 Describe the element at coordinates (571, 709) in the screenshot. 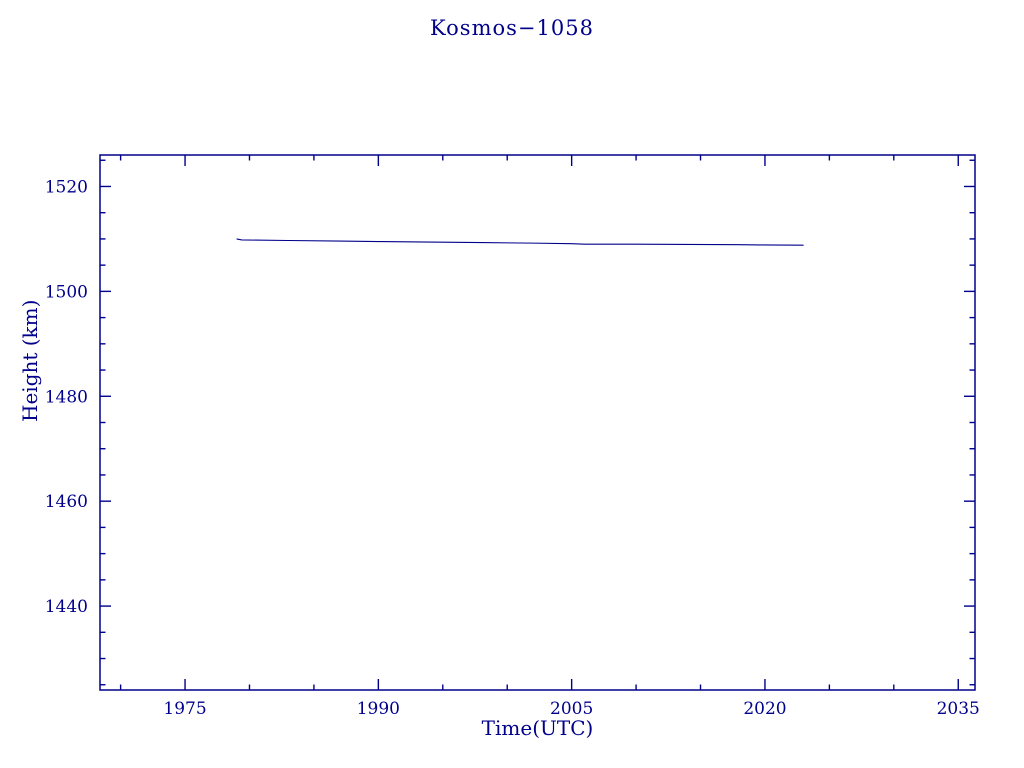

I see `x-tick-label: 2005` at that location.